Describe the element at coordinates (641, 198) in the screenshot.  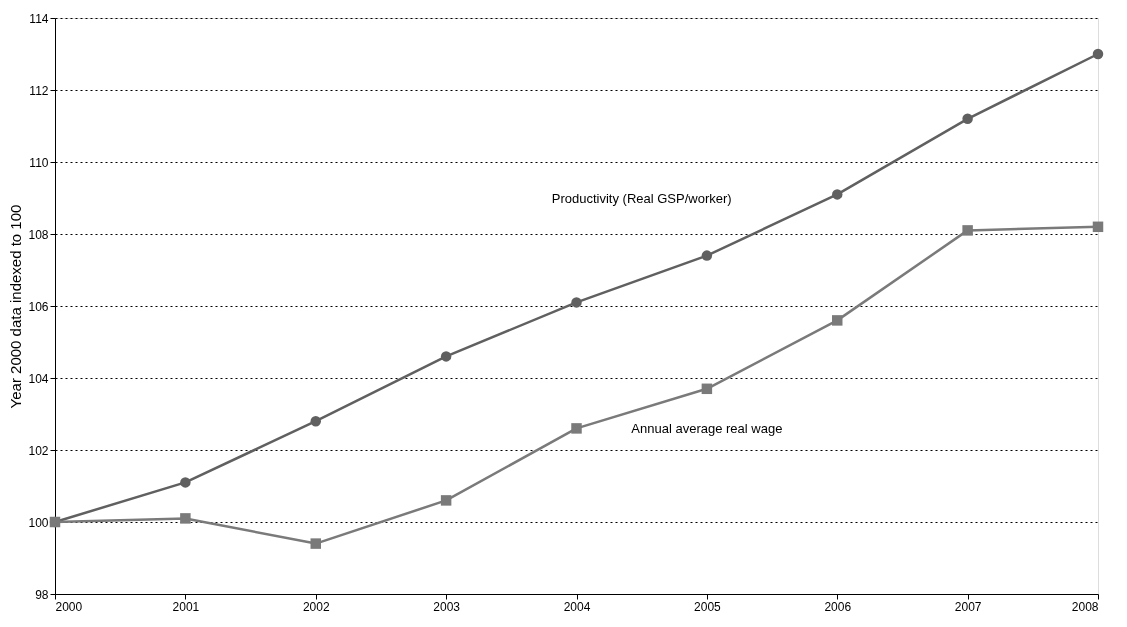
I see `text: Productivity (Real GSP/worker)` at that location.